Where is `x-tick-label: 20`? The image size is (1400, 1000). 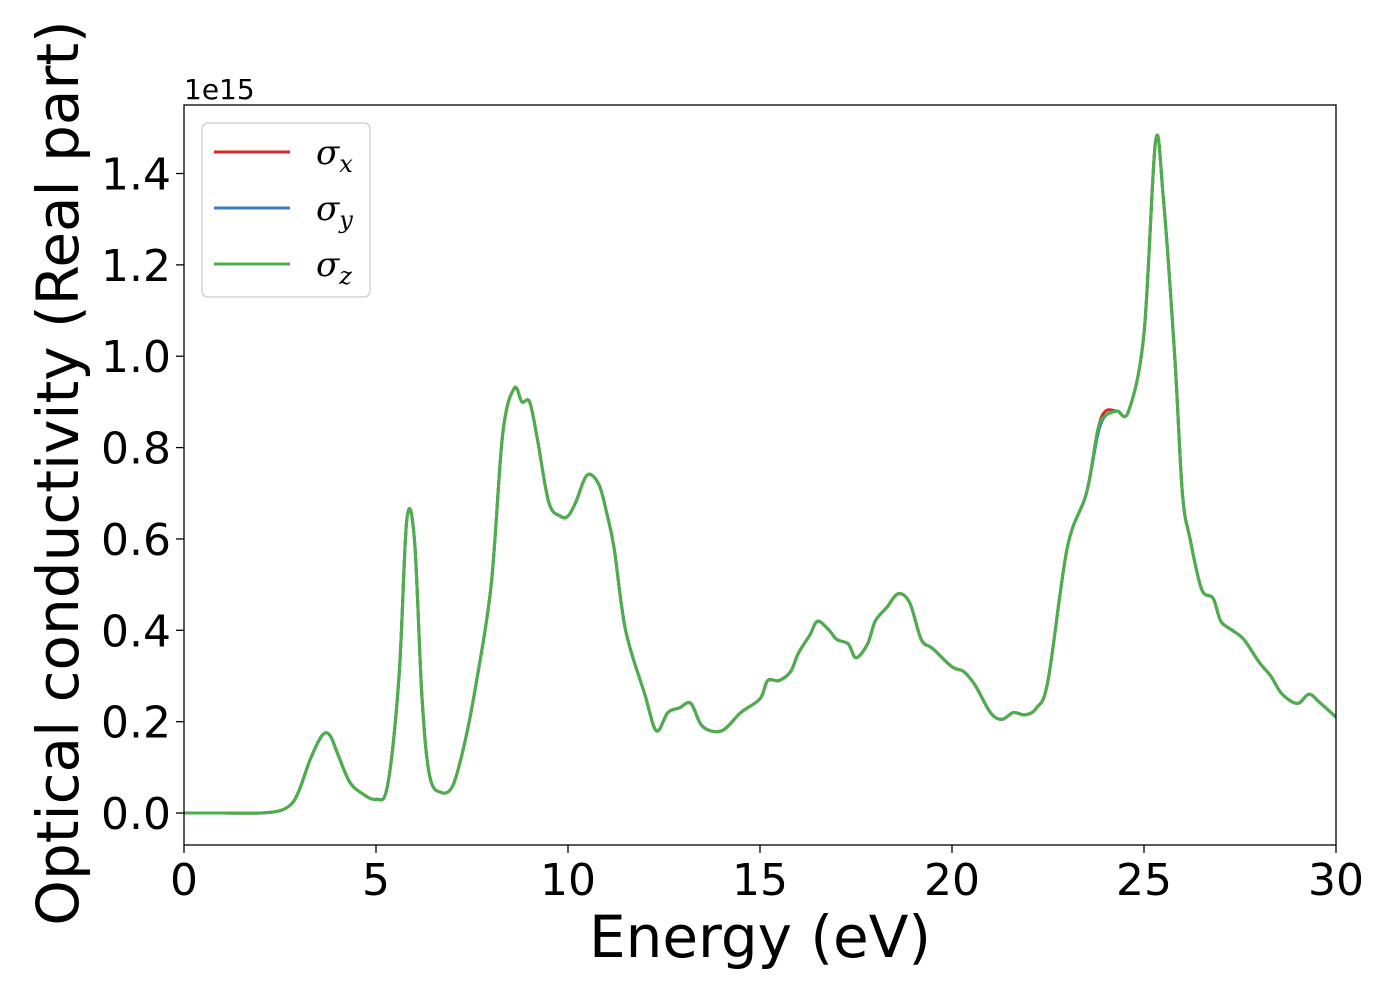
x-tick-label: 20 is located at coordinates (952, 880).